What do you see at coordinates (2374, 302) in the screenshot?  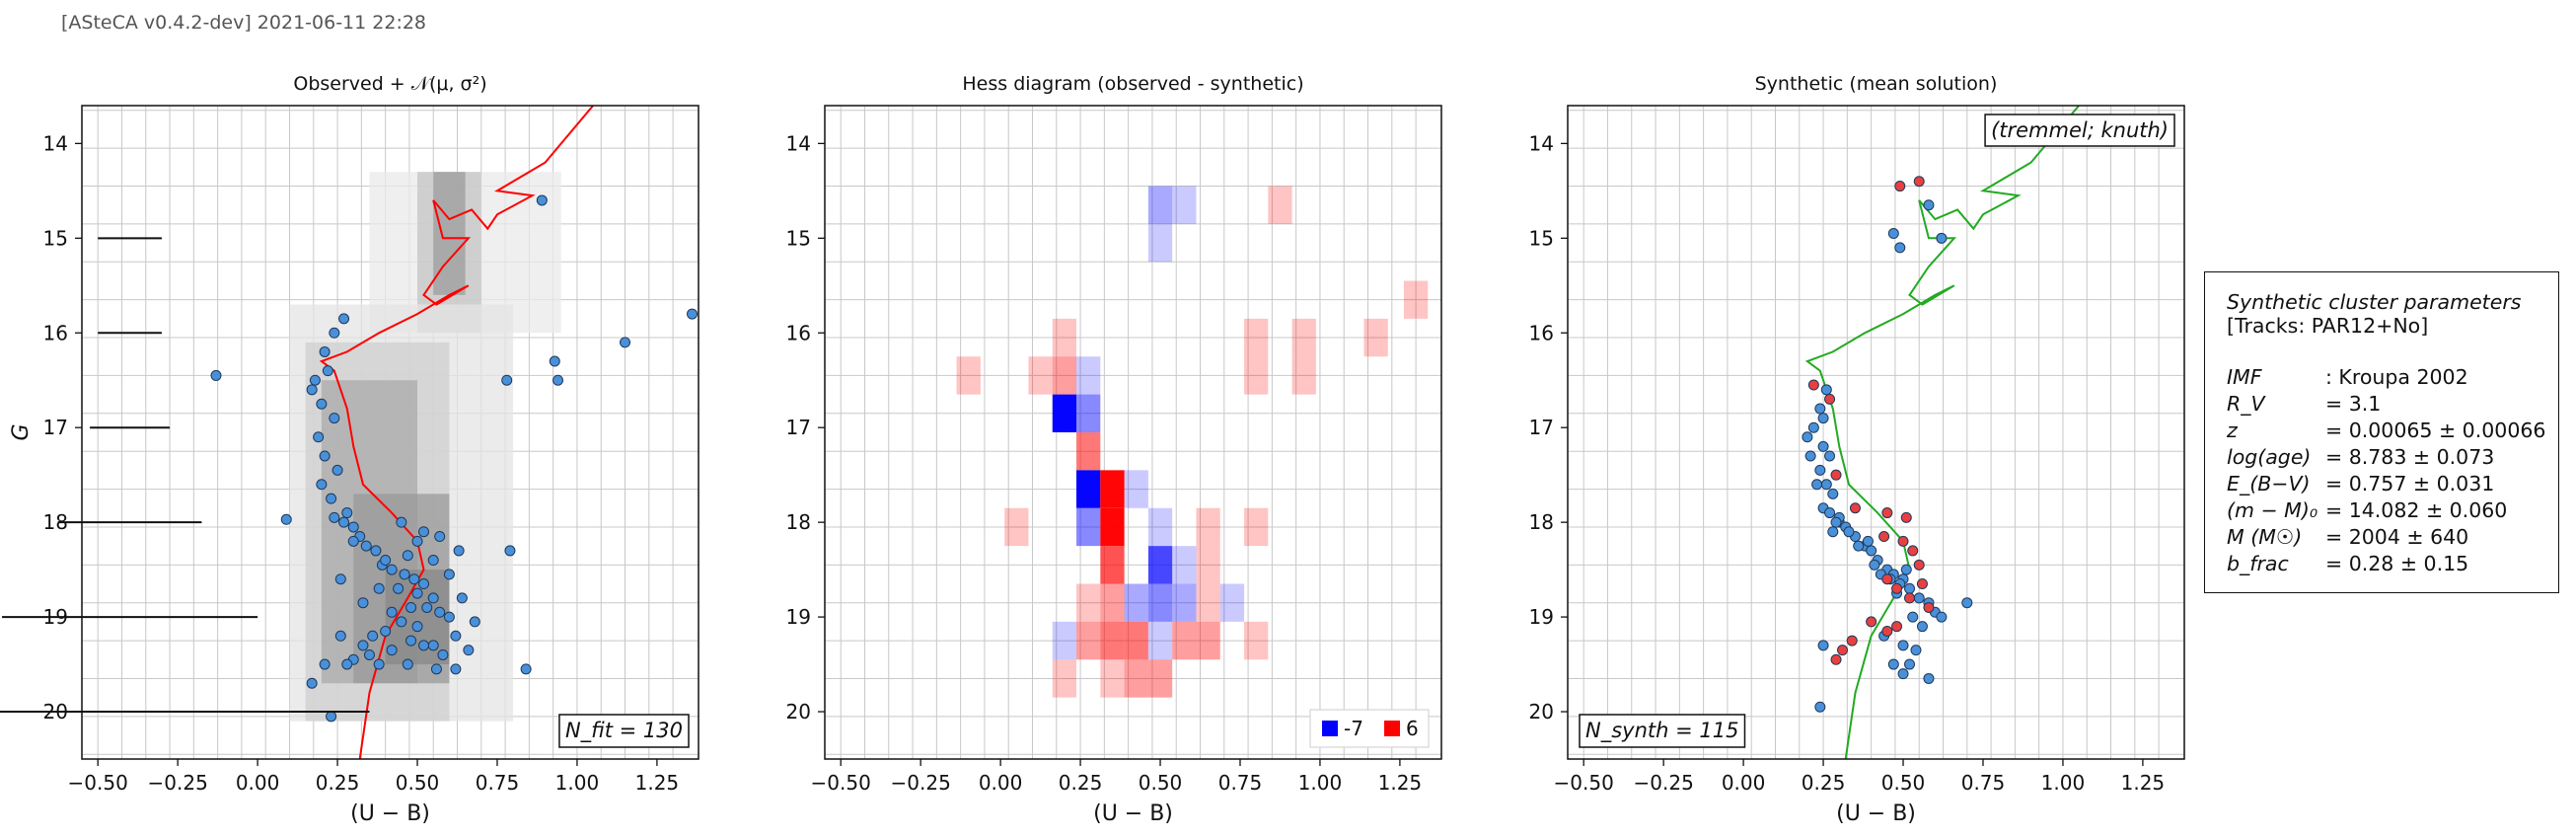 I see `params-title: Synthetic cluster parameters` at bounding box center [2374, 302].